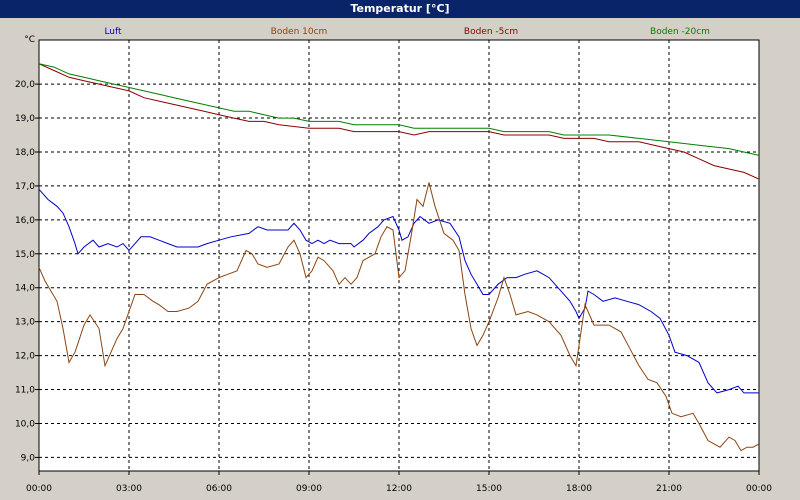 The height and width of the screenshot is (500, 800). Describe the element at coordinates (25, 391) in the screenshot. I see `y-tick-label: 11,0` at that location.